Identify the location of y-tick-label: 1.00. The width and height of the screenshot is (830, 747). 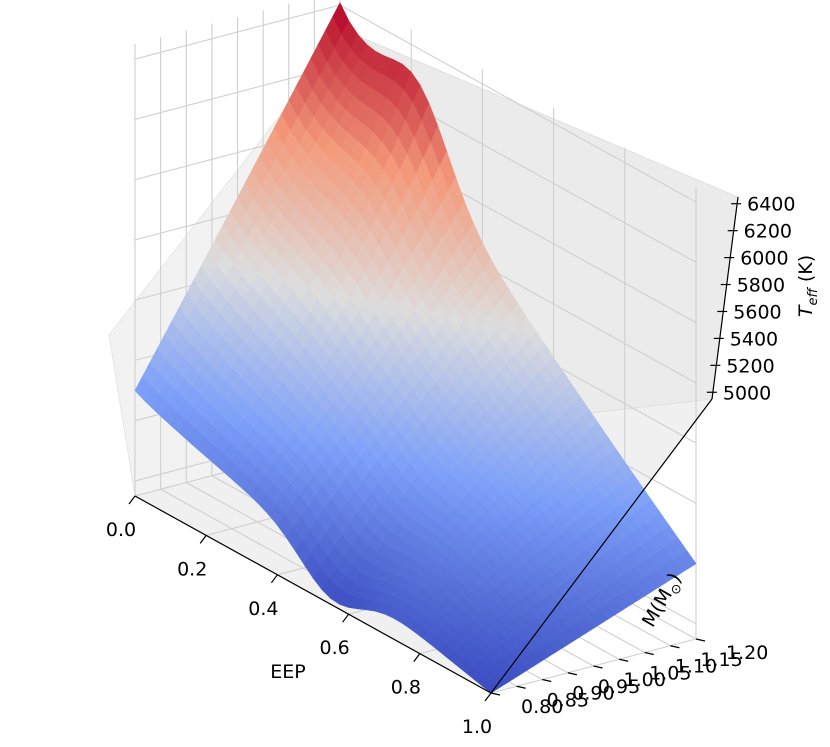
(645, 680).